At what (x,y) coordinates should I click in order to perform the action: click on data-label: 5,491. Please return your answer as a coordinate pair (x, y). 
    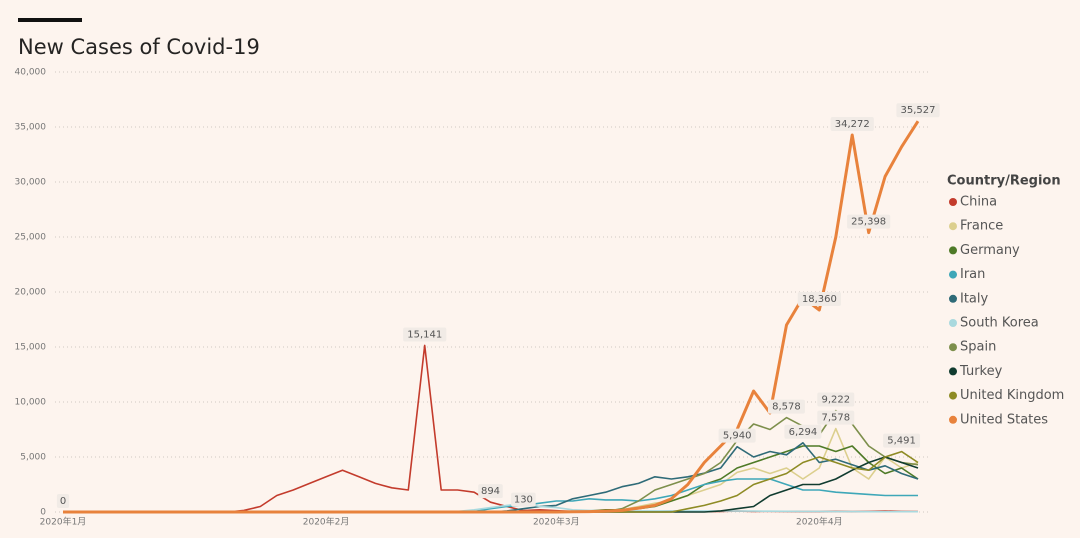
    Looking at the image, I should click on (901, 441).